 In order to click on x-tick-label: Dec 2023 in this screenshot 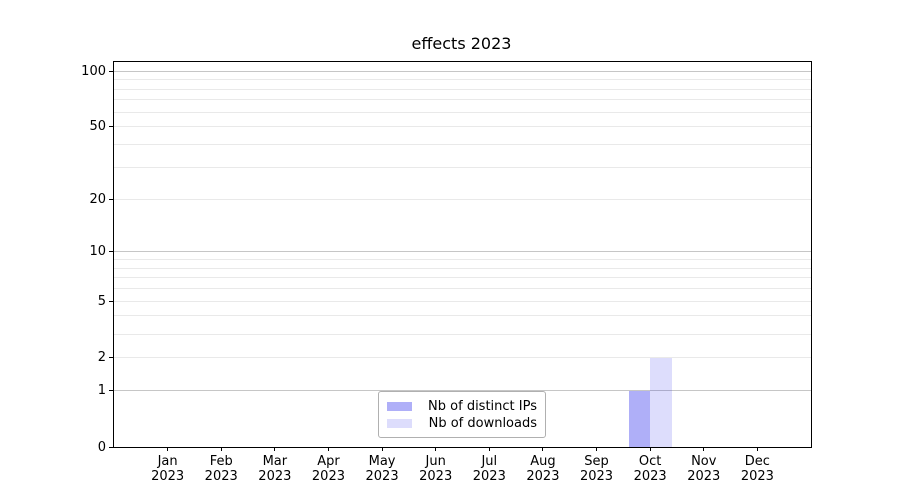, I will do `click(757, 469)`.